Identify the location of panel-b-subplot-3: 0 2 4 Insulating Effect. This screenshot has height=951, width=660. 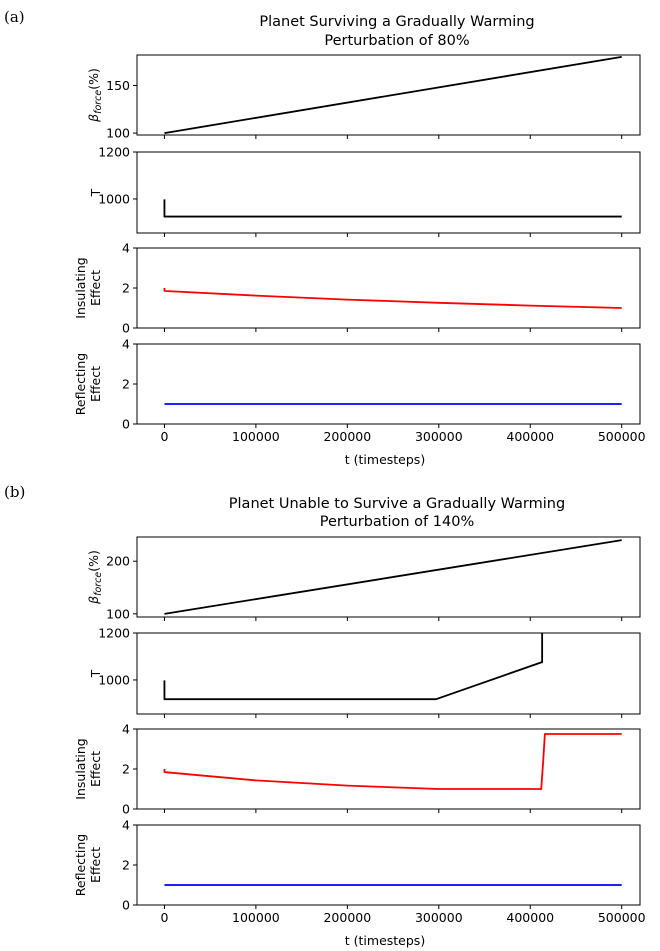
(357, 769).